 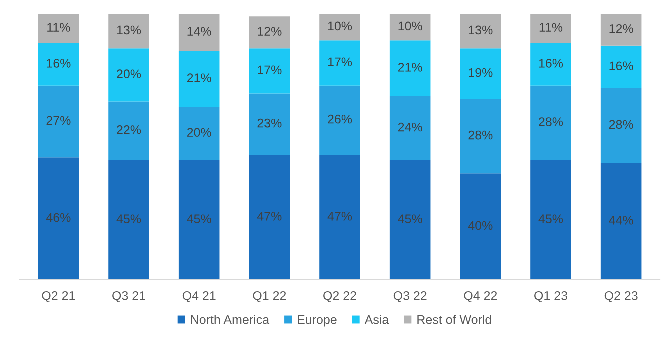 What do you see at coordinates (481, 297) in the screenshot?
I see `x-tick-label: Q4 22` at bounding box center [481, 297].